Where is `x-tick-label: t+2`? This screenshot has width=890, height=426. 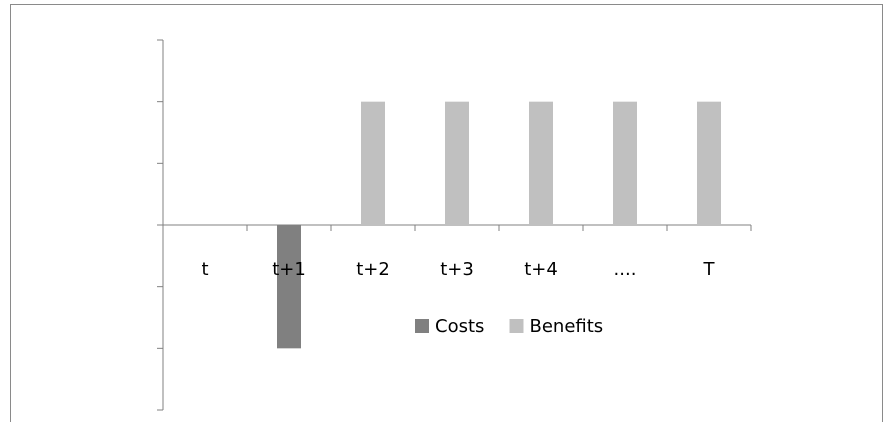 x-tick-label: t+2 is located at coordinates (373, 269).